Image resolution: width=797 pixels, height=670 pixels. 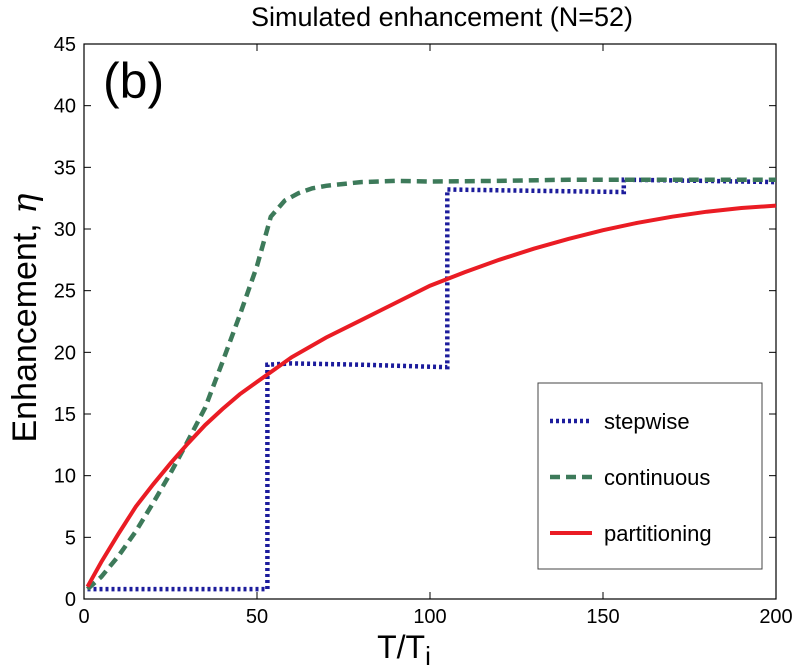 I want to click on y-tick-label: 25, so click(x=65, y=292).